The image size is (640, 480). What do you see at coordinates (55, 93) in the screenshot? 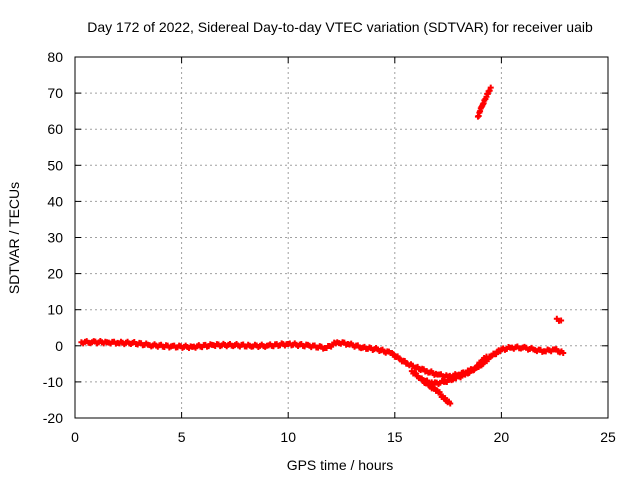
I see `y-tick-label: 70` at bounding box center [55, 93].